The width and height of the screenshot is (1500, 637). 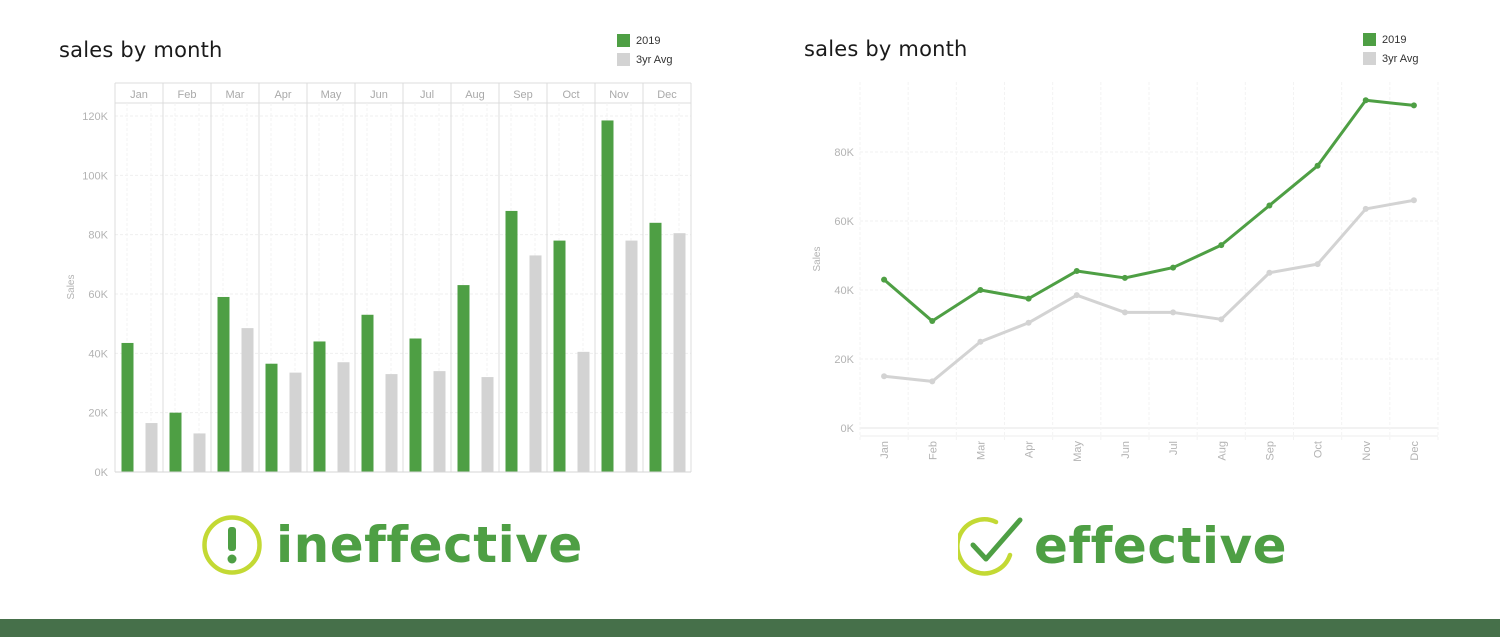 What do you see at coordinates (271, 417) in the screenshot?
I see `bar-2019-apr` at bounding box center [271, 417].